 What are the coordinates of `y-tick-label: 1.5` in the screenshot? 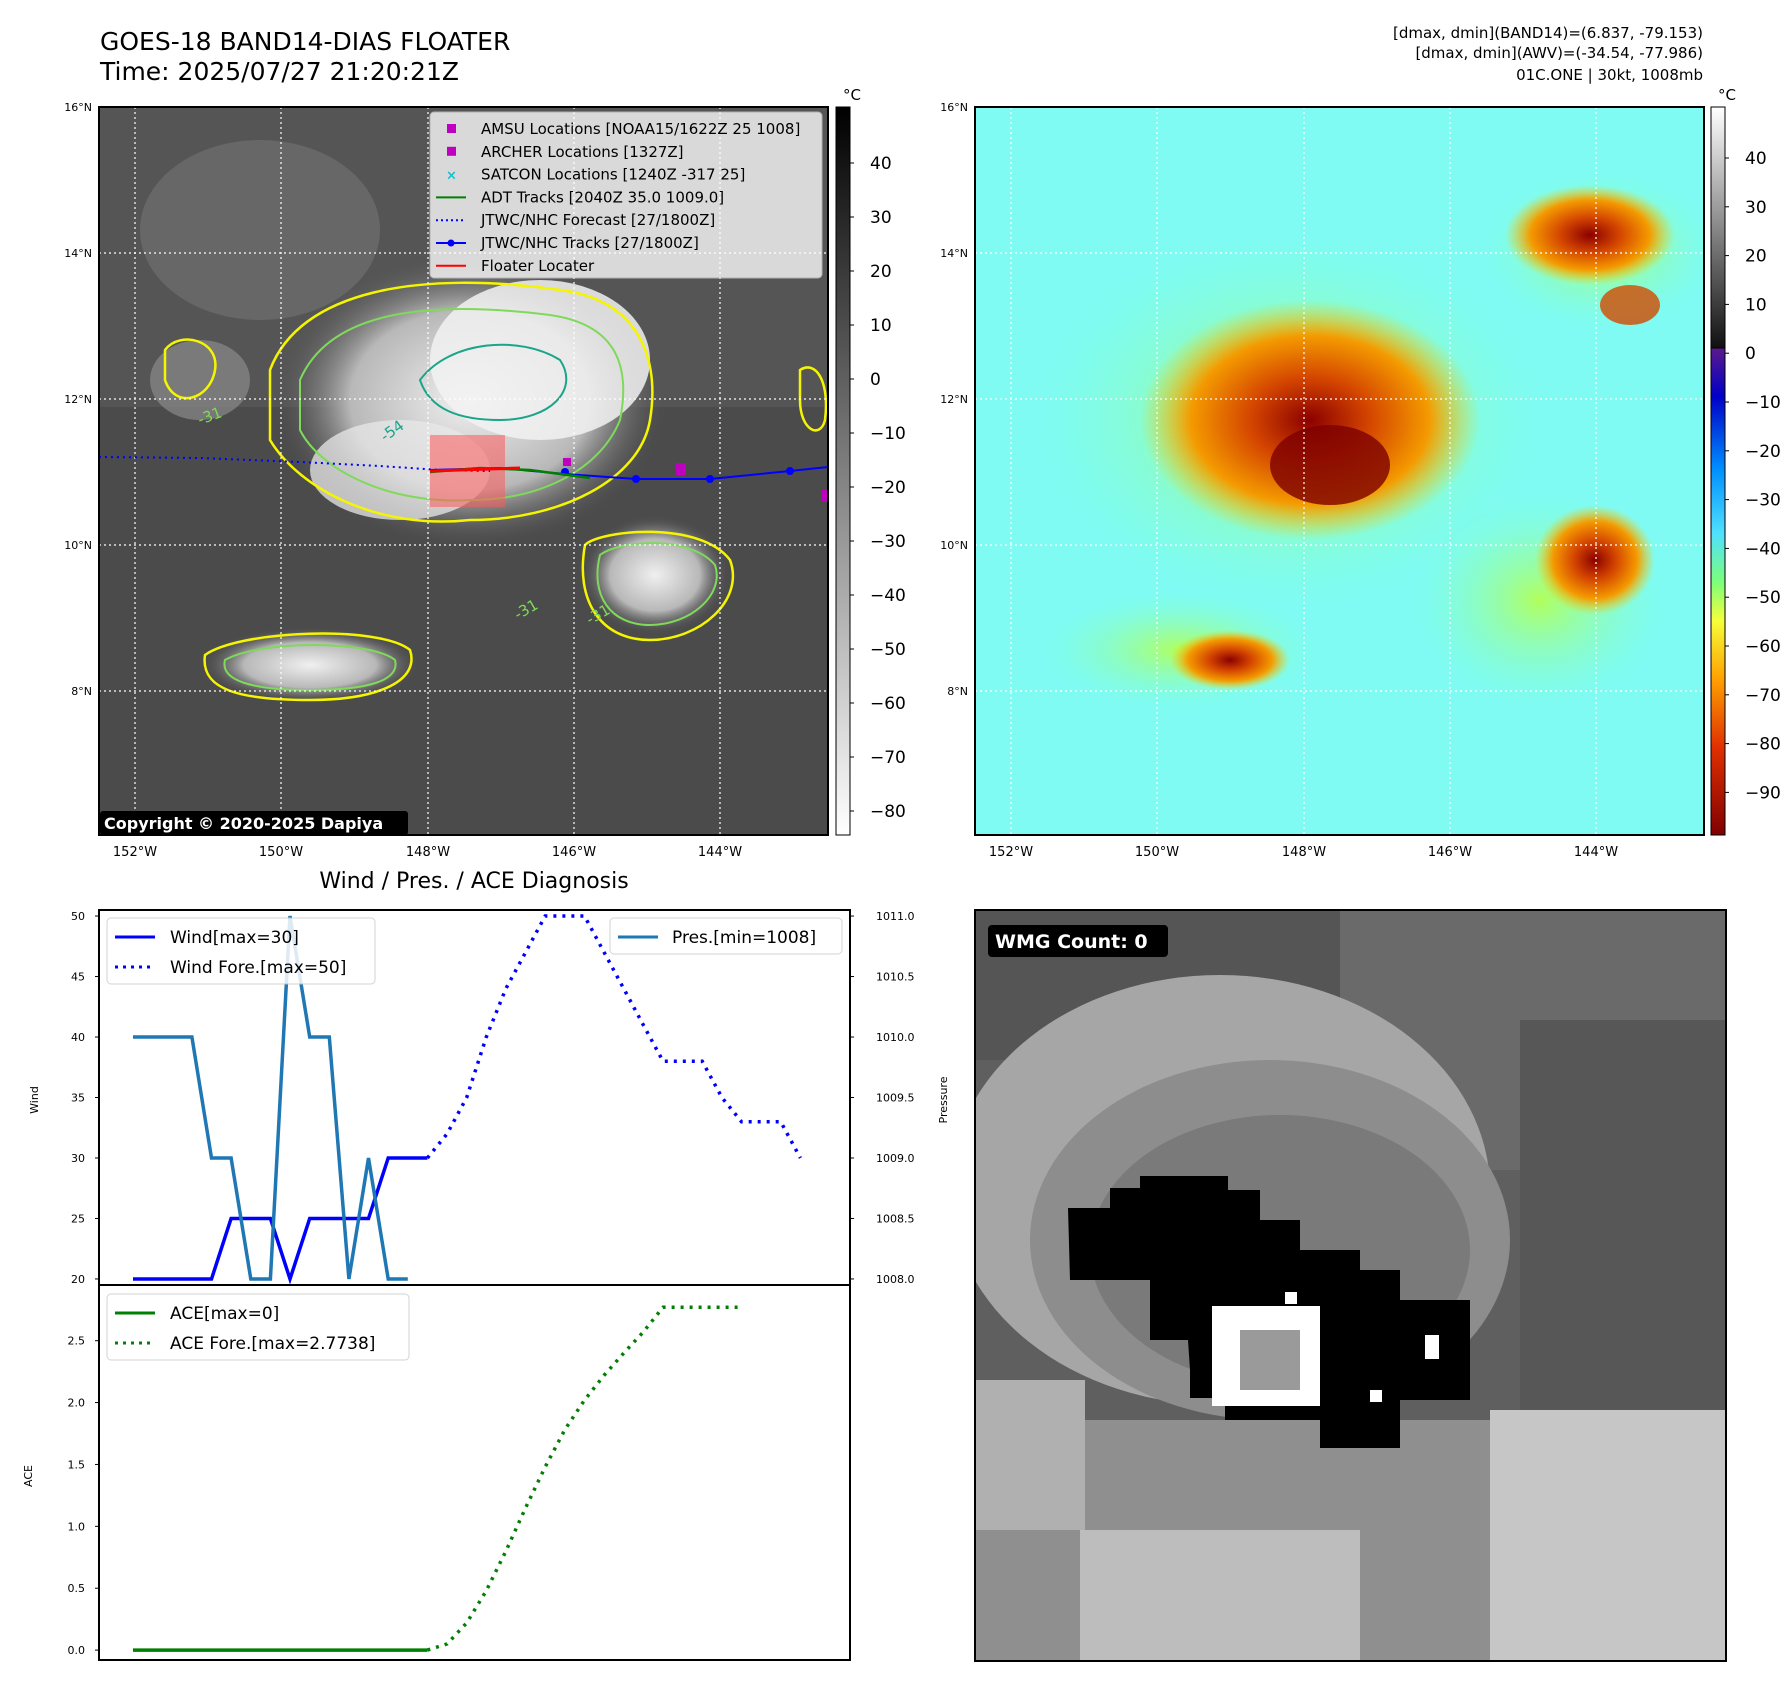 It's located at (77, 1464).